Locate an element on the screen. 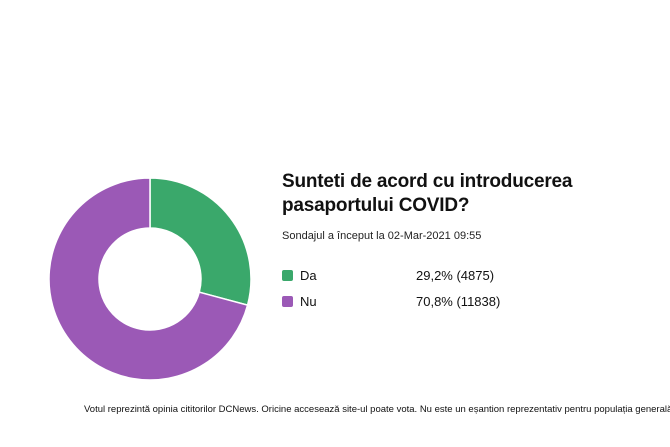  legend-value-nu: 70,8% (11838) is located at coordinates (458, 301).